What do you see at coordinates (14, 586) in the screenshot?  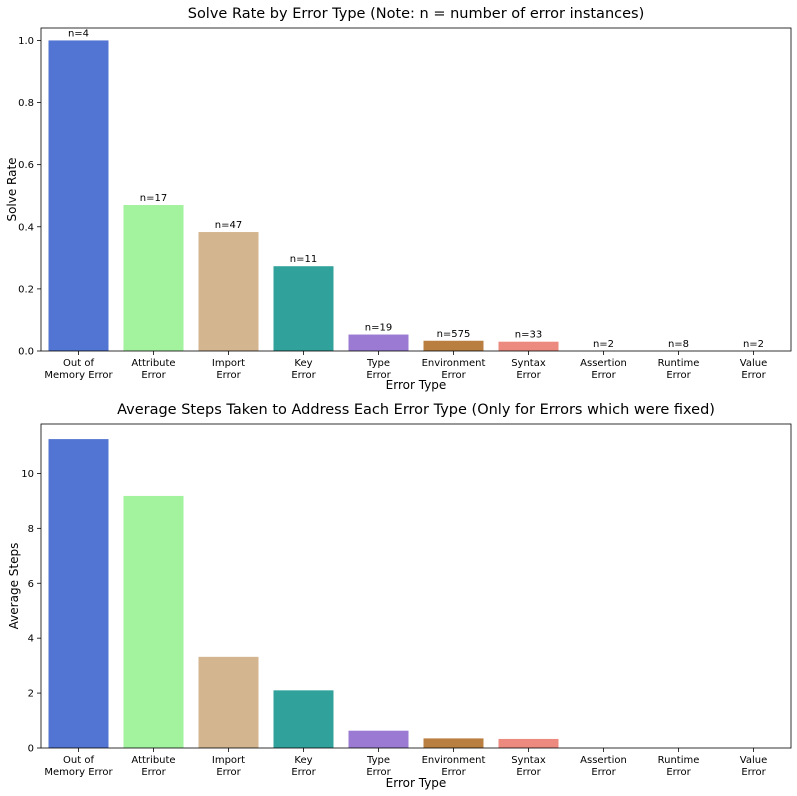 I see `y-axis-label: Average Steps` at bounding box center [14, 586].